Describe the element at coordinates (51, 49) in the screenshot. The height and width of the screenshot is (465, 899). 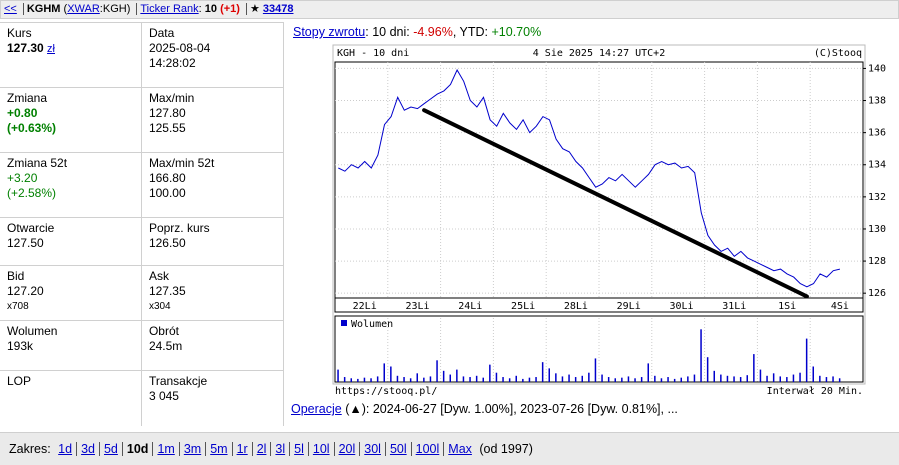
I see `unit-link: zł` at that location.